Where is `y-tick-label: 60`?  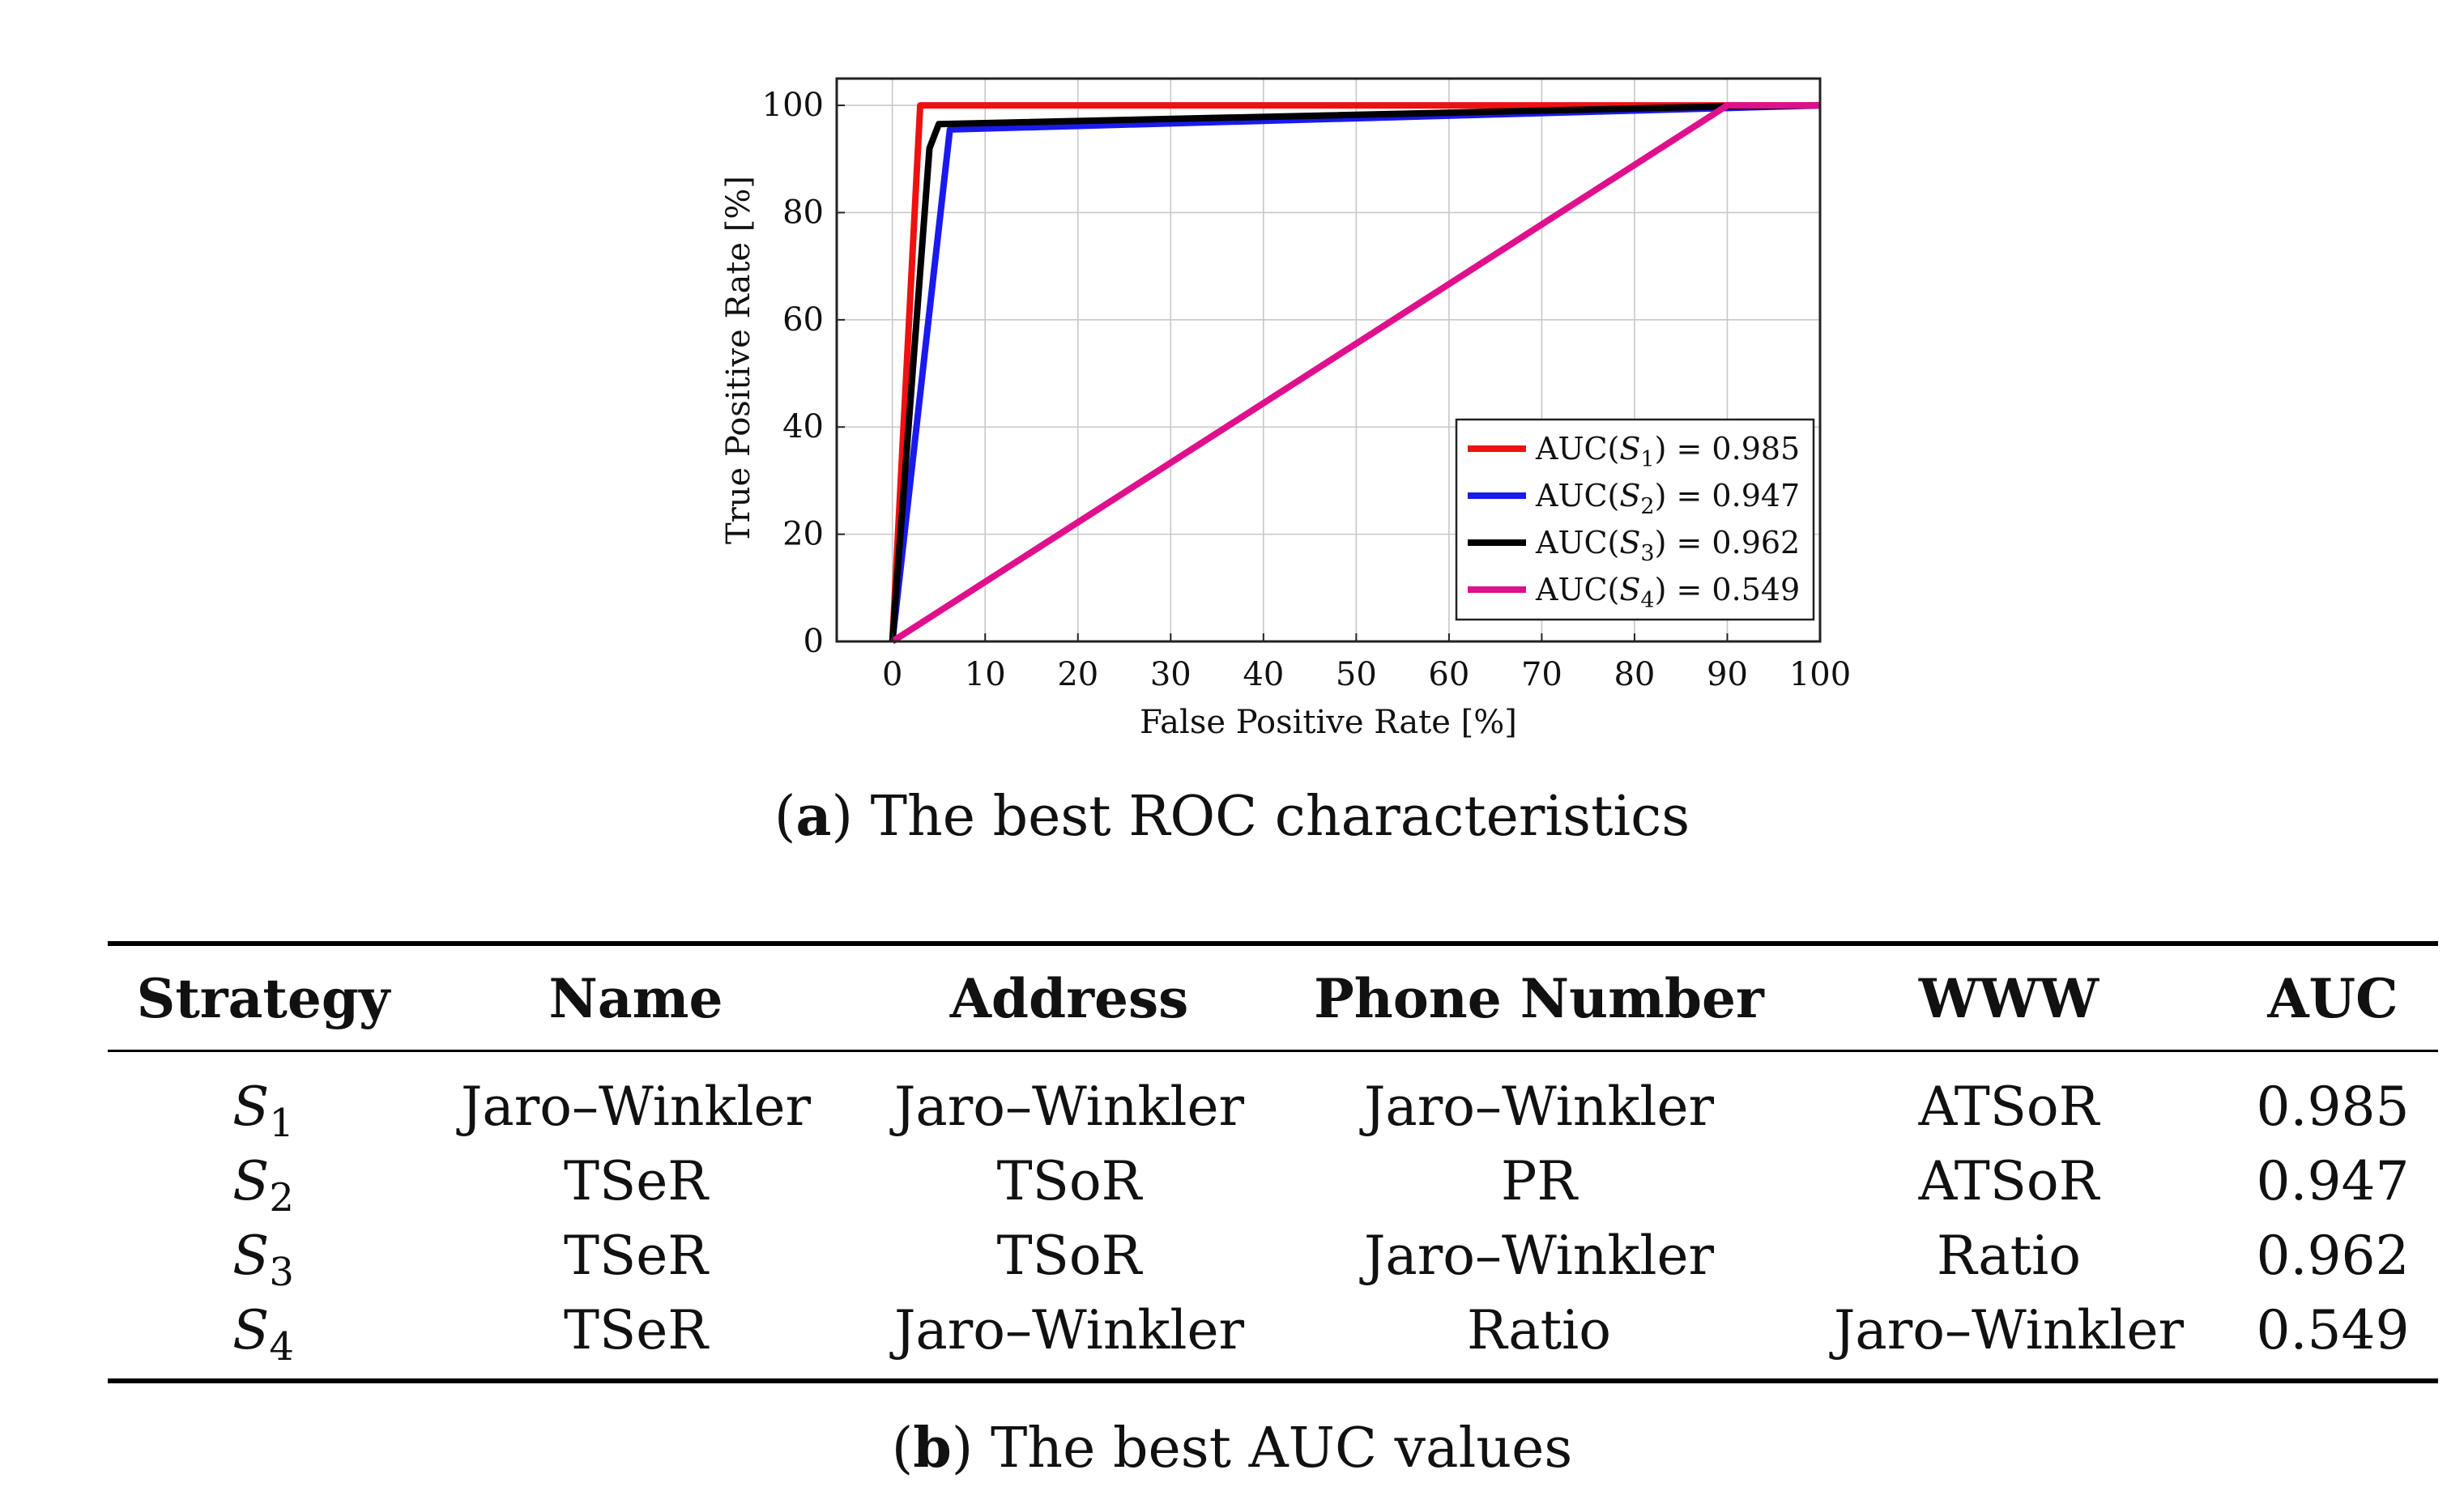 y-tick-label: 60 is located at coordinates (803, 320).